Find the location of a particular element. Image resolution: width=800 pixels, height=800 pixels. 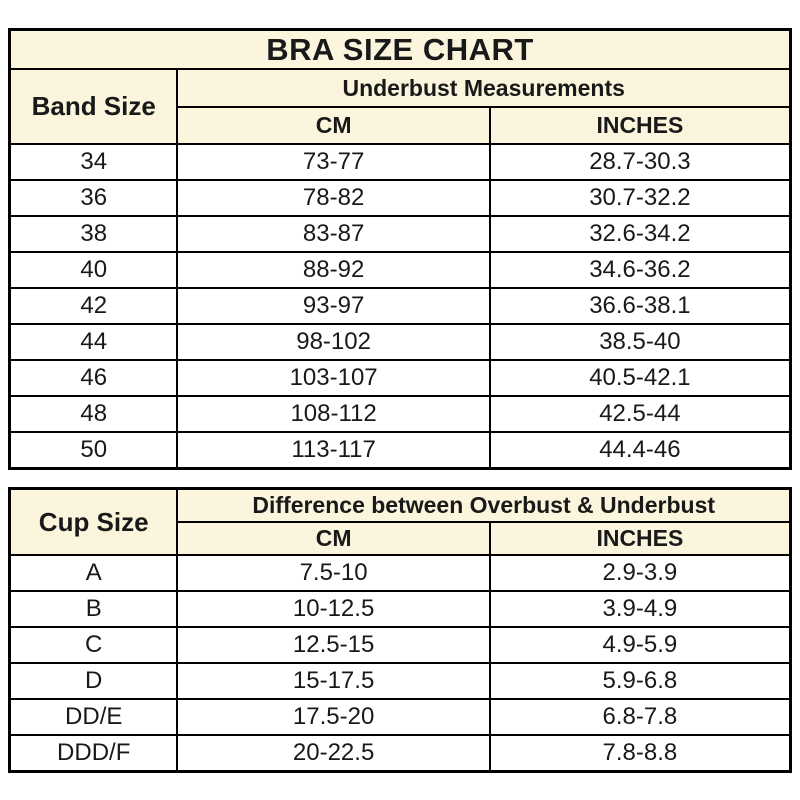

size-label-cell: 46 is located at coordinates (93, 378).